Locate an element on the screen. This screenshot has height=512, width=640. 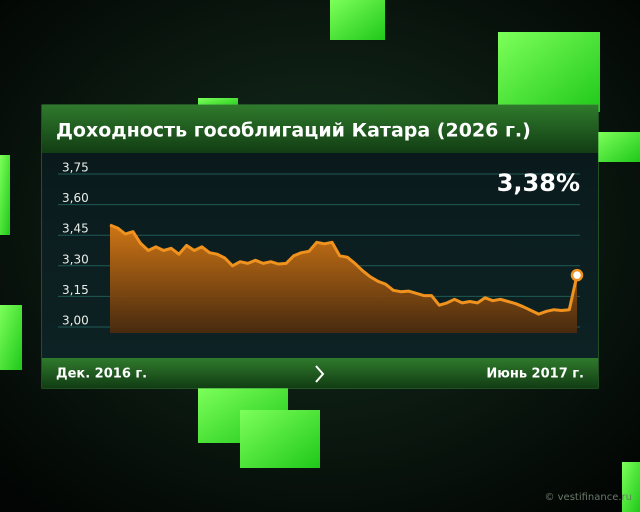
y-tick-label: 3,15 is located at coordinates (75, 290).